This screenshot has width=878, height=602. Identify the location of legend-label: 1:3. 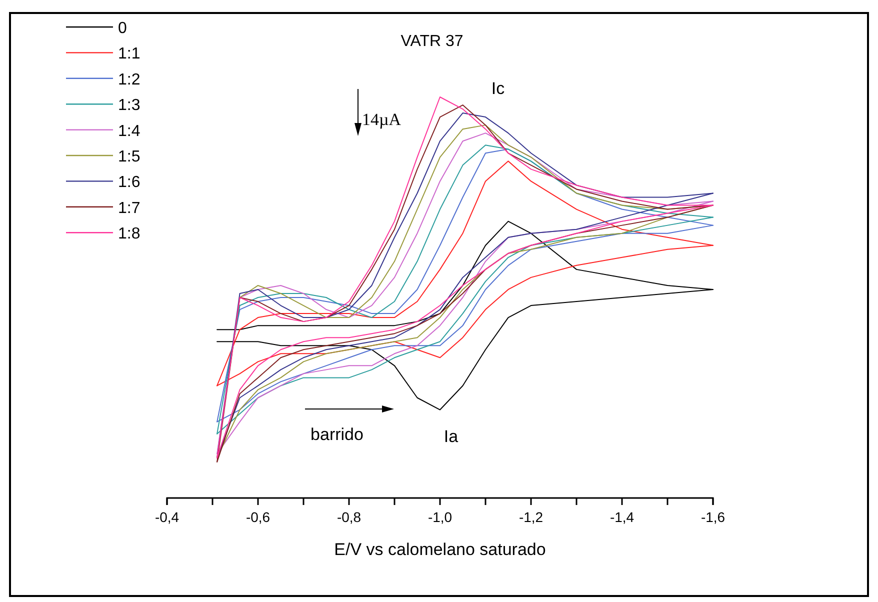
(129, 105).